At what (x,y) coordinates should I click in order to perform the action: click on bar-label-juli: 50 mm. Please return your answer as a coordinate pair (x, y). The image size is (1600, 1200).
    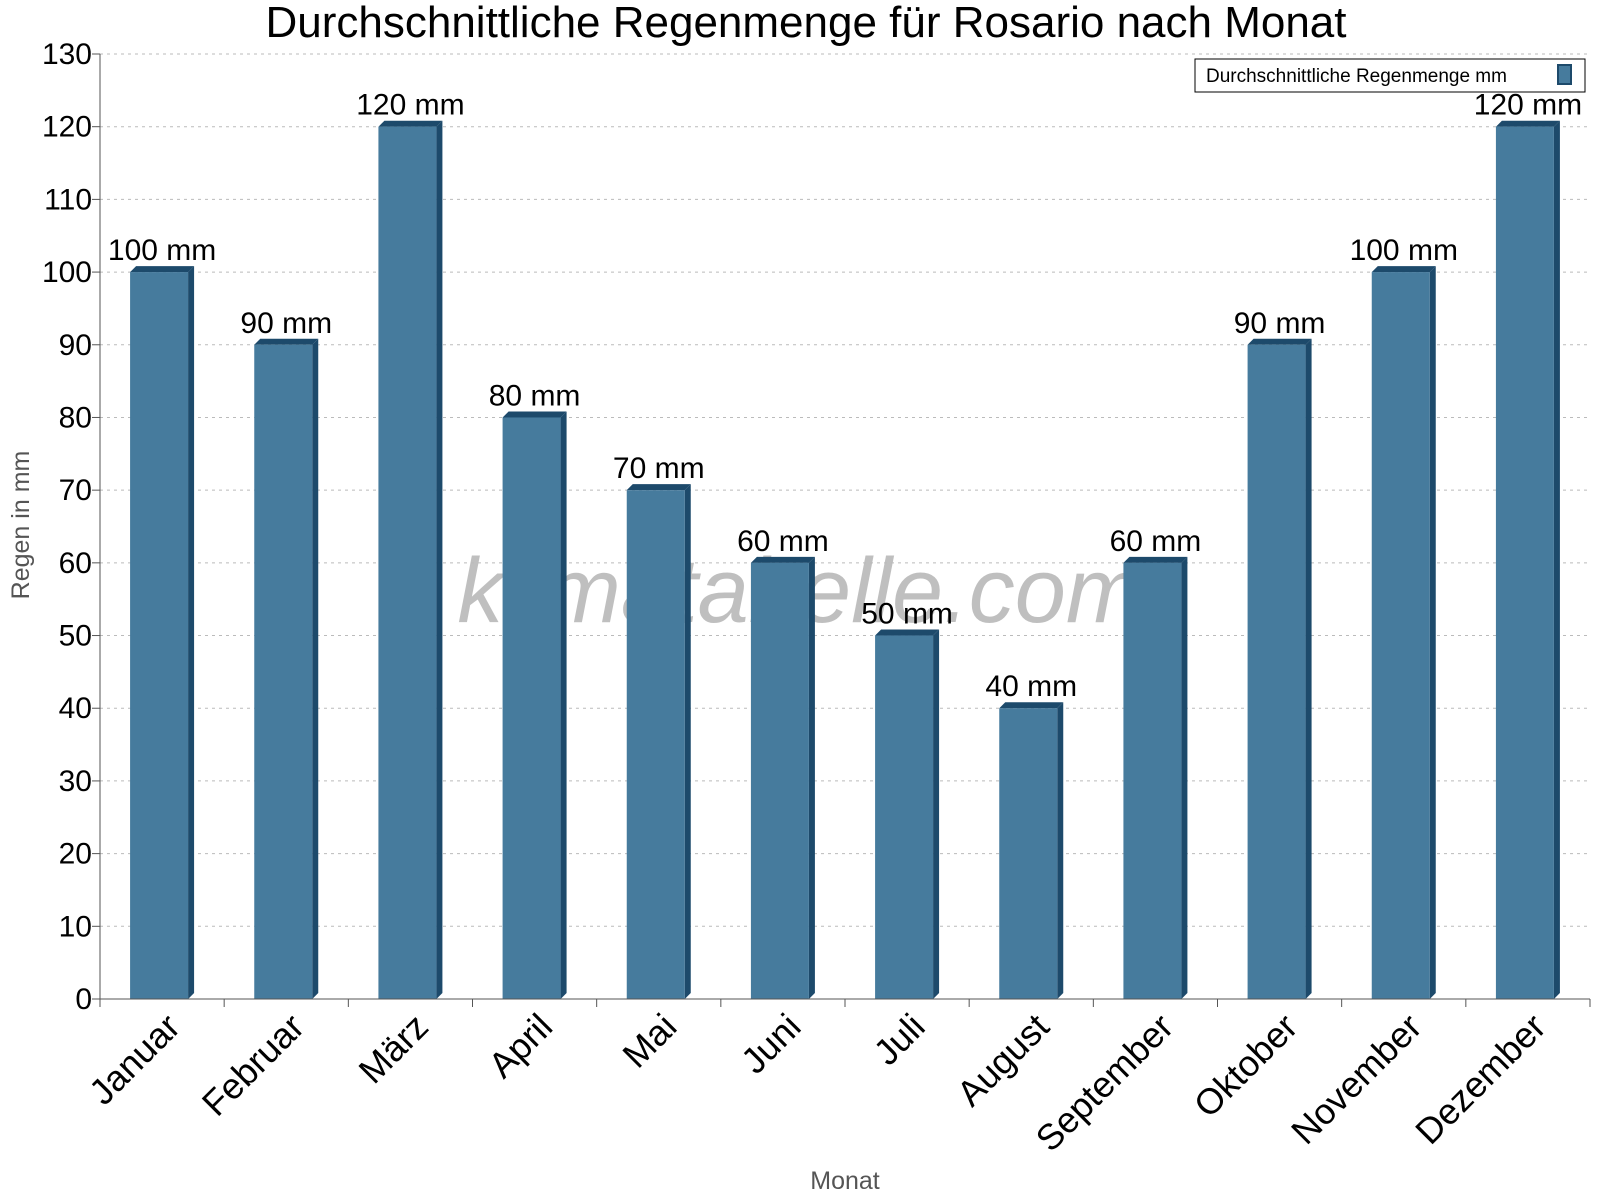
    Looking at the image, I should click on (907, 614).